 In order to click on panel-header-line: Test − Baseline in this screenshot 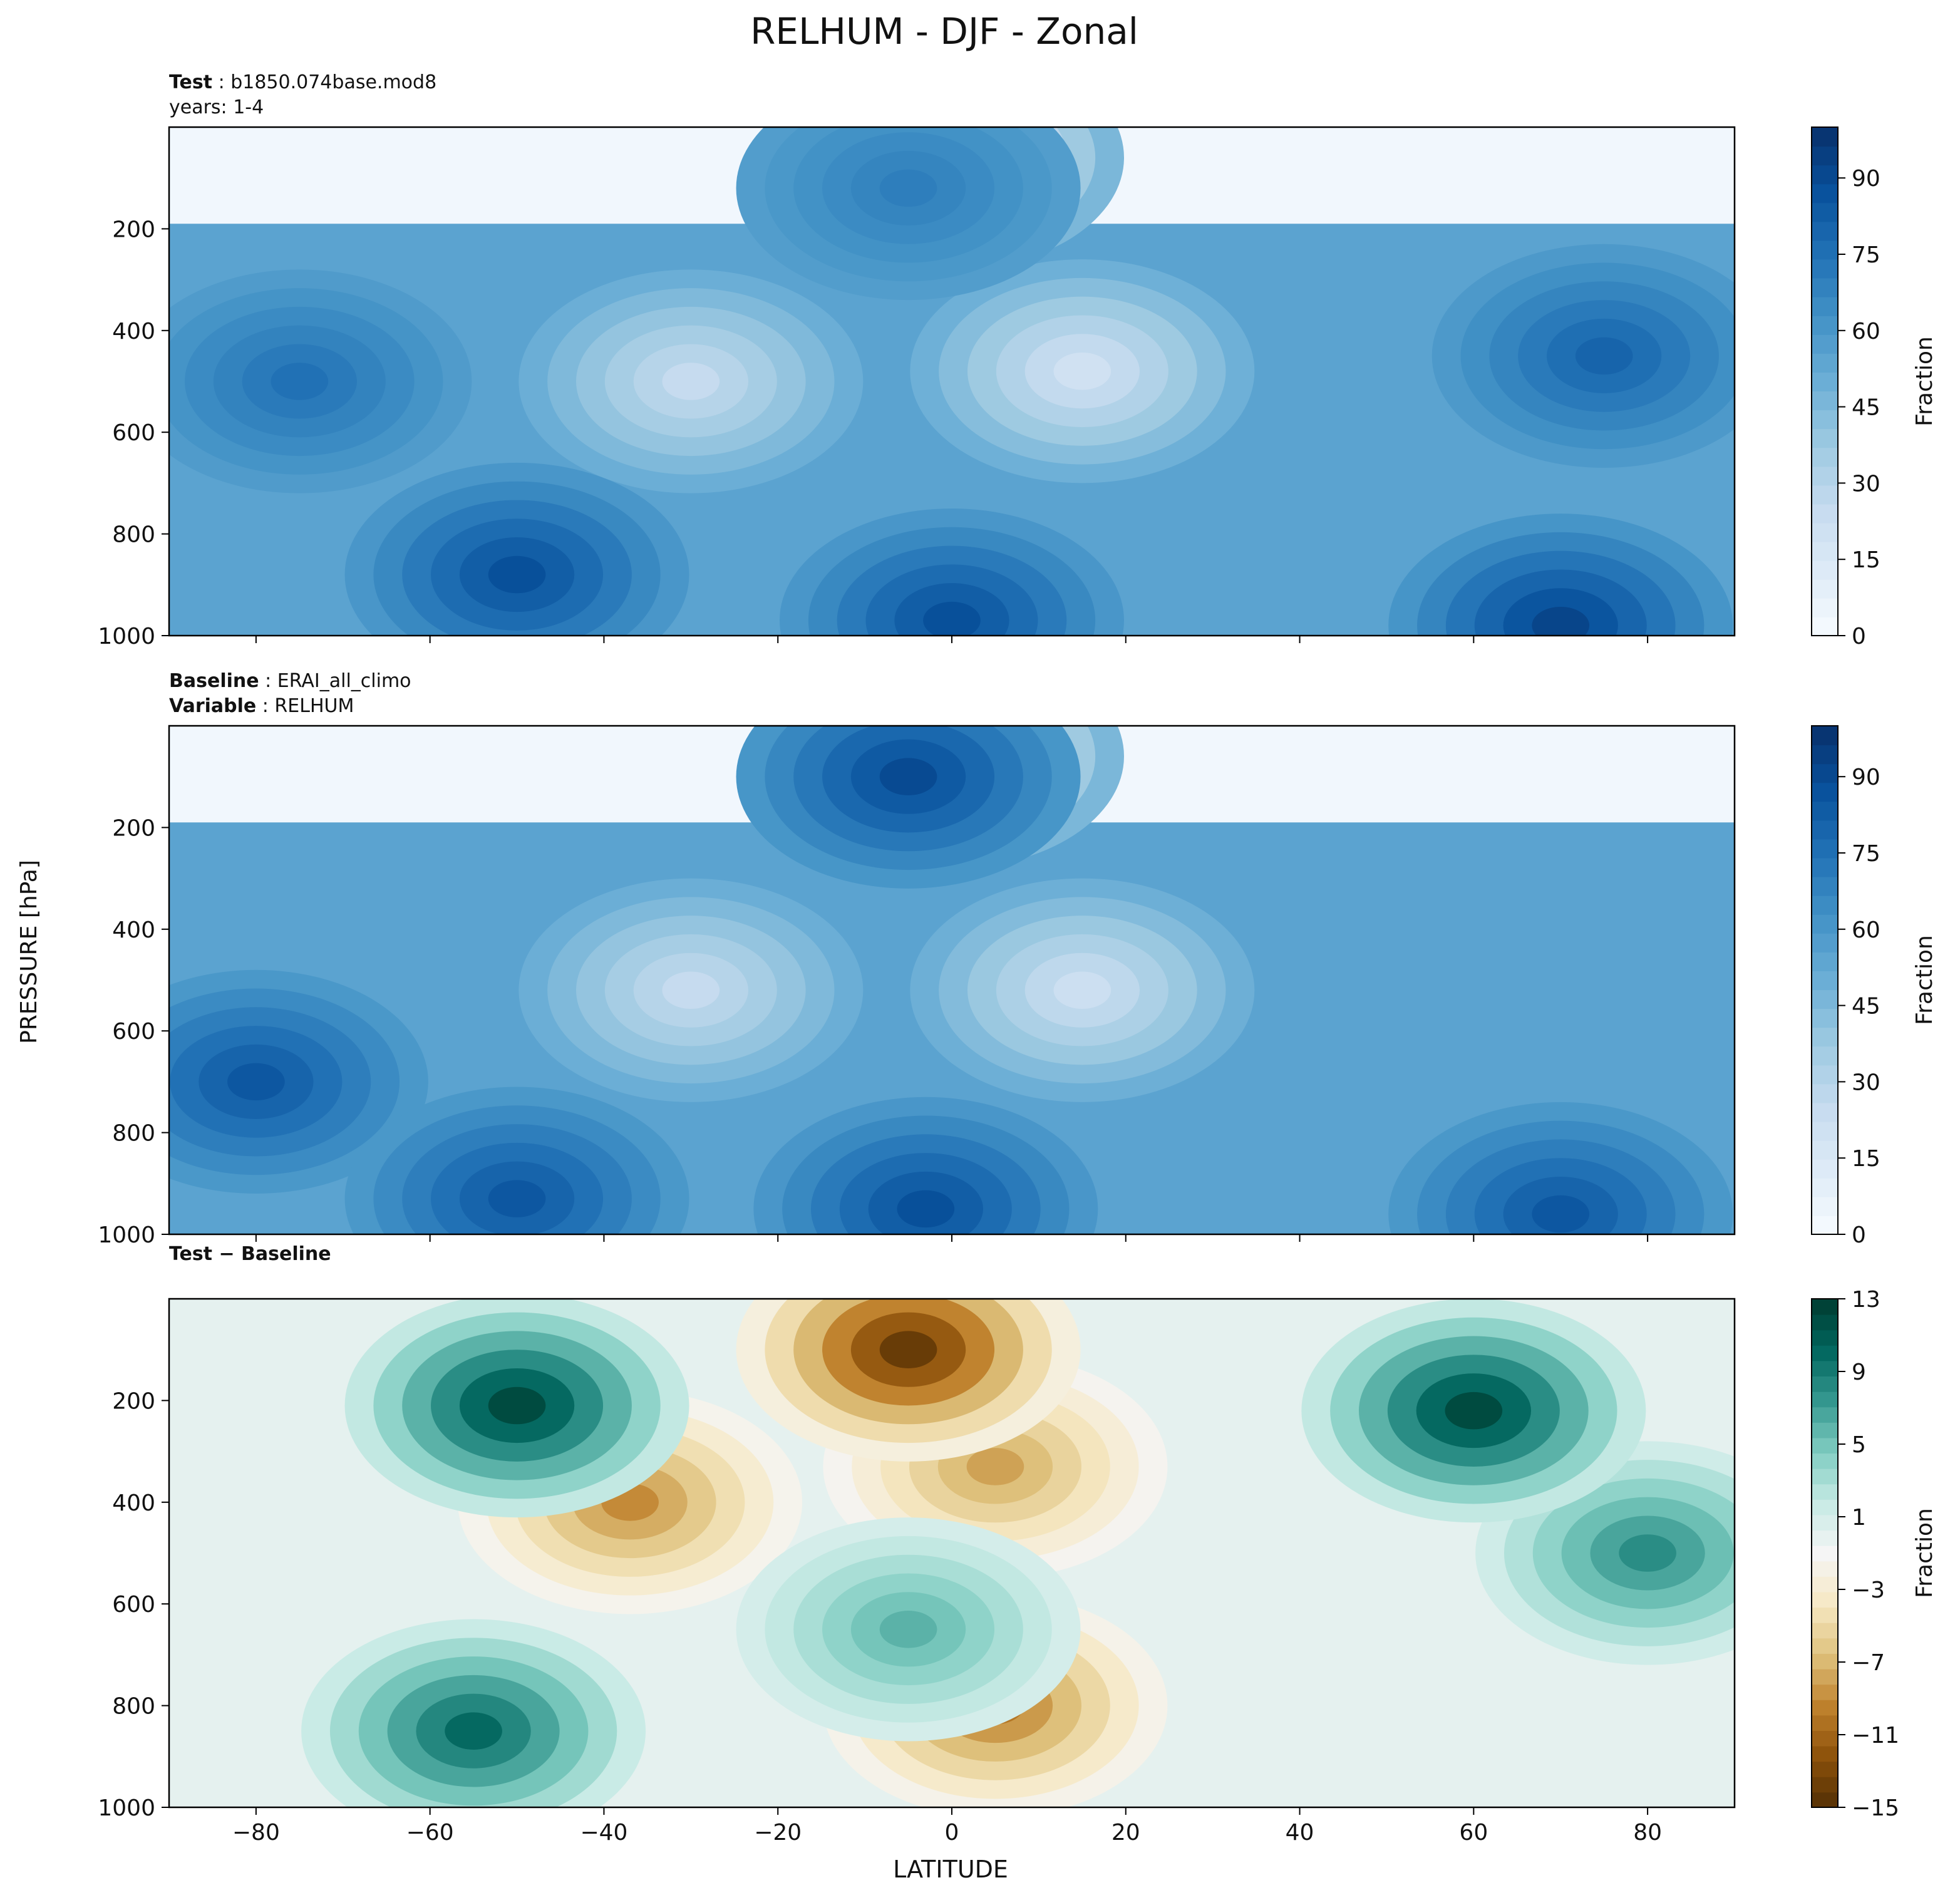, I will do `click(250, 1254)`.